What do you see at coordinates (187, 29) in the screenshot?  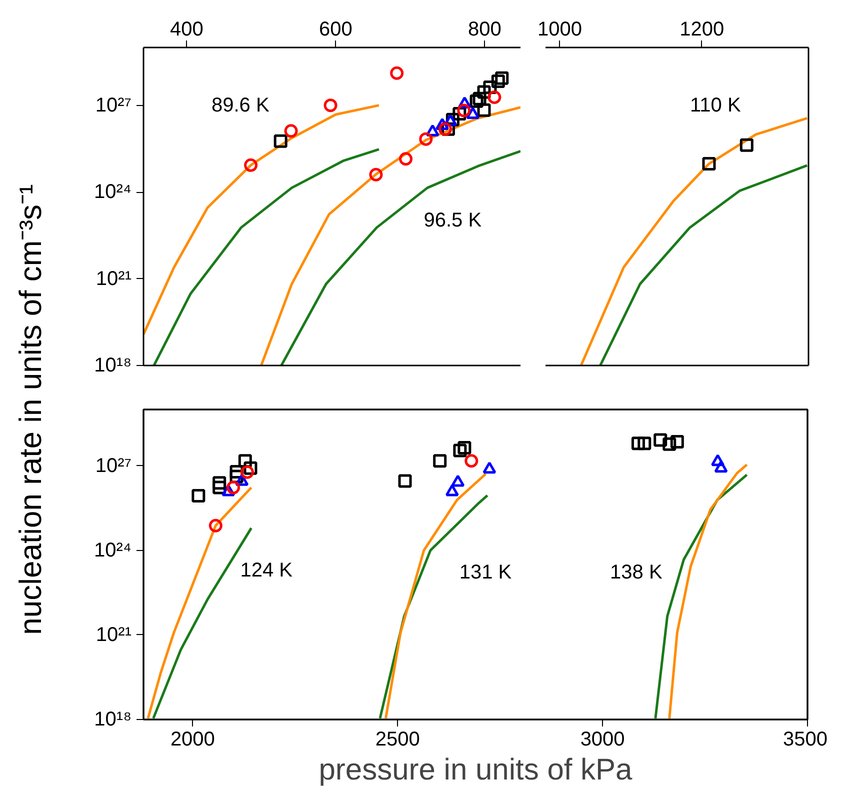 I see `x-tick-label: 400` at bounding box center [187, 29].